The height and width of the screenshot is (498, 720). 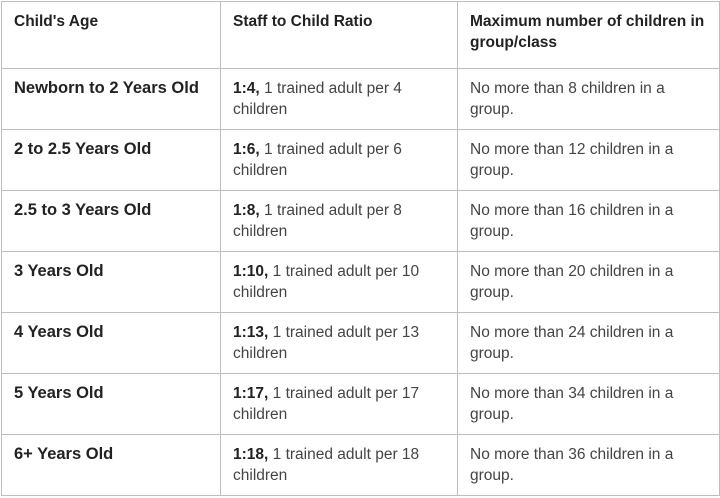 What do you see at coordinates (588, 282) in the screenshot?
I see `max-cell: No more than 20 children in a group.` at bounding box center [588, 282].